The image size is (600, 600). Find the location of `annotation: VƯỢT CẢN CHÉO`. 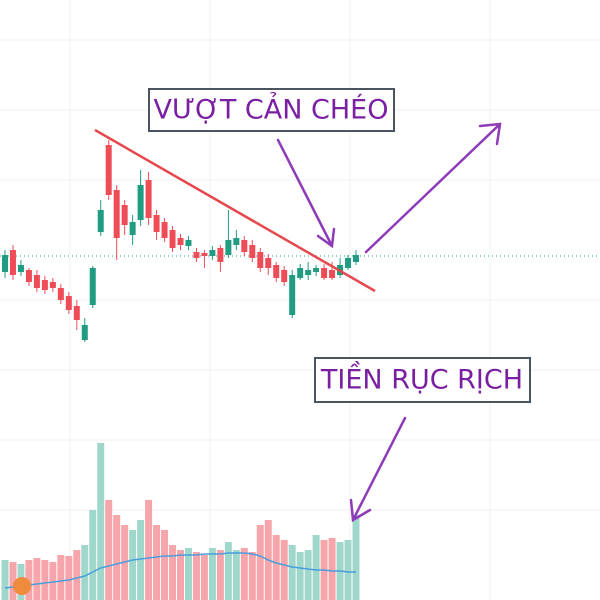

annotation: VƯỢT CẢN CHÉO is located at coordinates (271, 109).